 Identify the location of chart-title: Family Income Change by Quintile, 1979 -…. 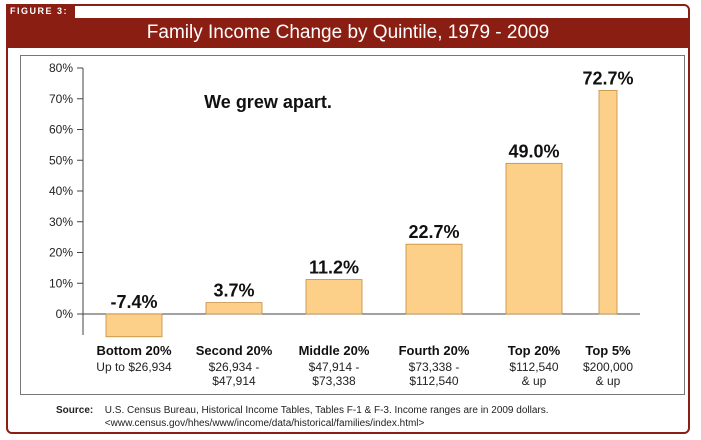
(348, 33).